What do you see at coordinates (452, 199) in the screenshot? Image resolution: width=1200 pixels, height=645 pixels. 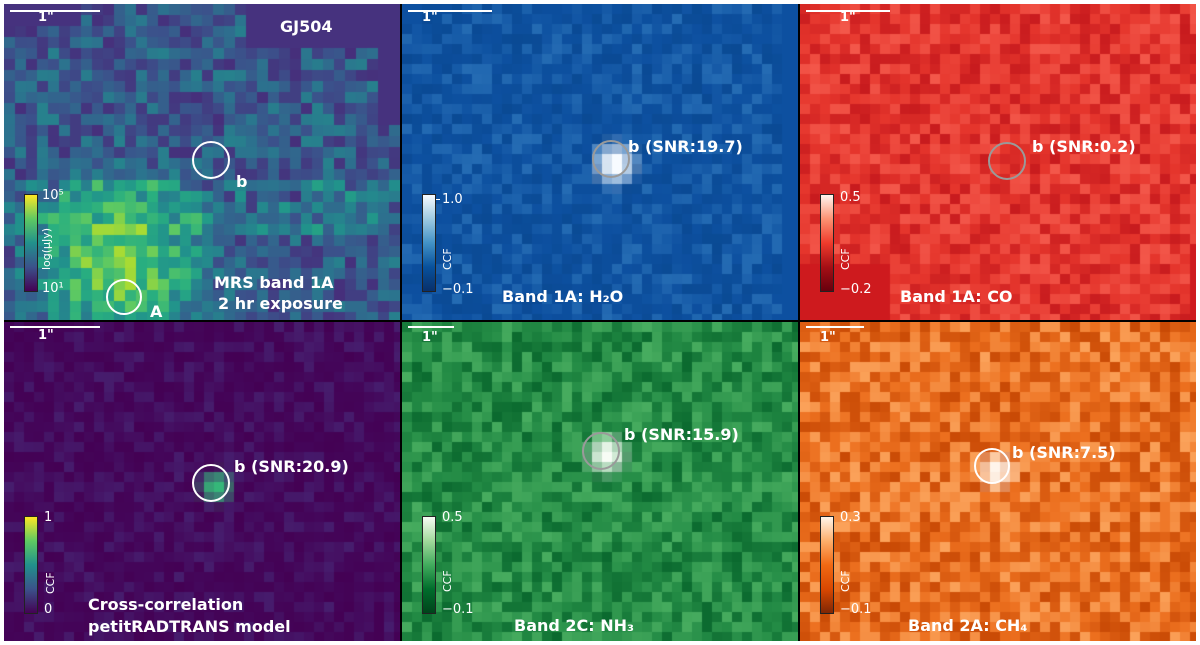 I see `colorbar-max: 1.0` at bounding box center [452, 199].